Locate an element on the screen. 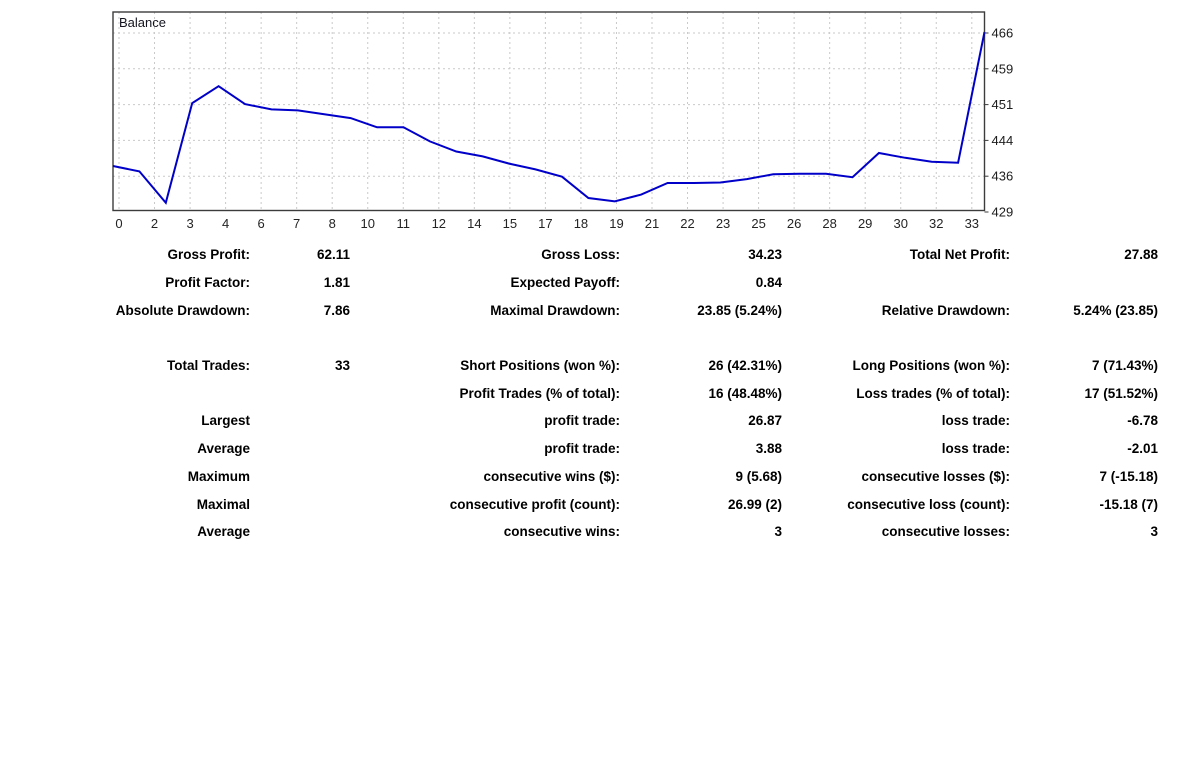 Image resolution: width=1202 pixels, height=781 pixels. x-axis-label: 18 is located at coordinates (581, 223).